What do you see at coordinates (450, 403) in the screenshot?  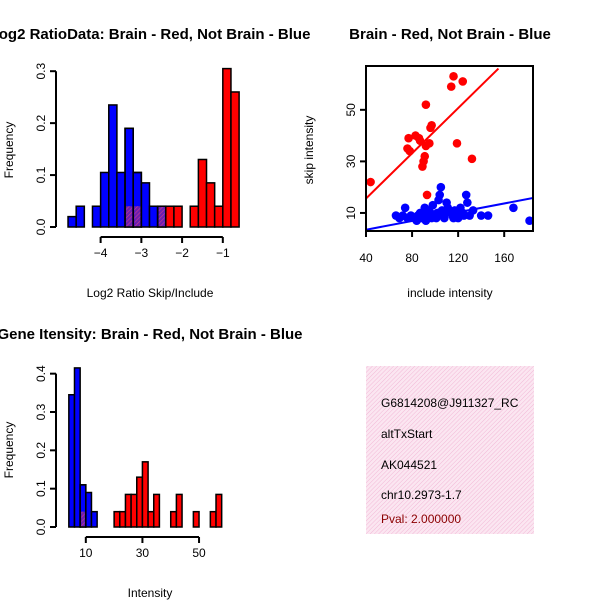 I see `info-gene-id: G6814208@J911327_RC` at bounding box center [450, 403].